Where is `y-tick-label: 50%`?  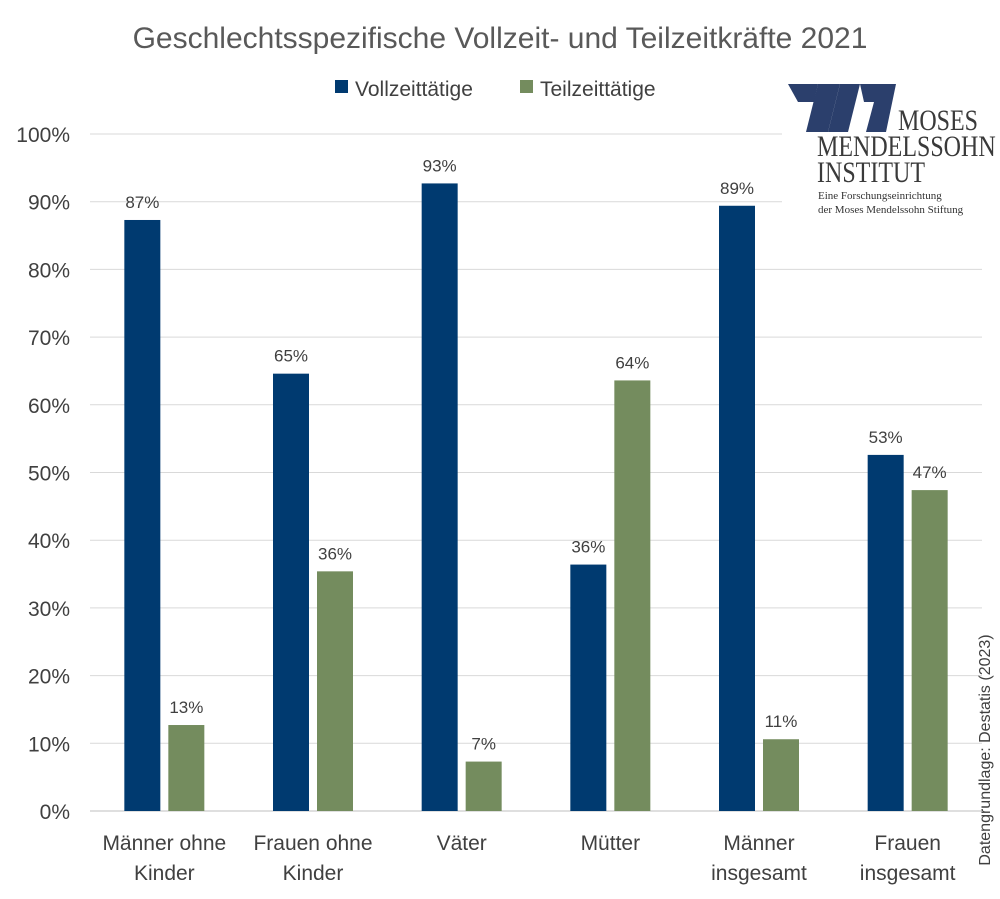 y-tick-label: 50% is located at coordinates (49, 474).